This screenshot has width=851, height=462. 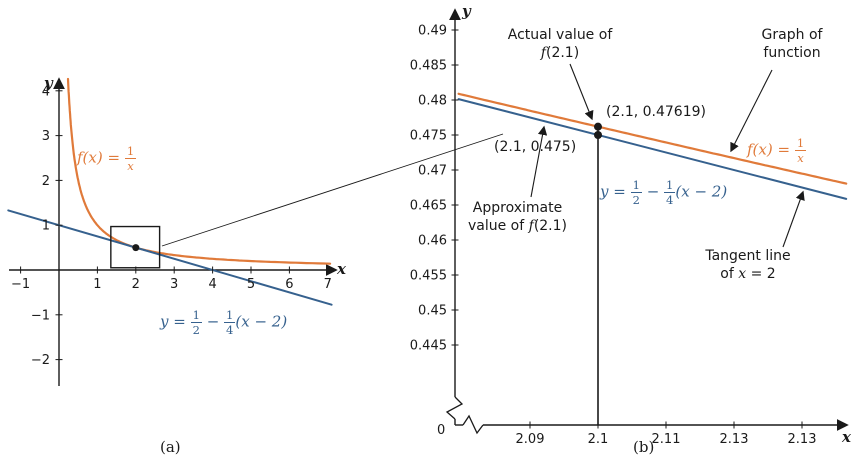 I want to click on annotation-actual-value: Actual value of f(2.1), so click(x=560, y=44).